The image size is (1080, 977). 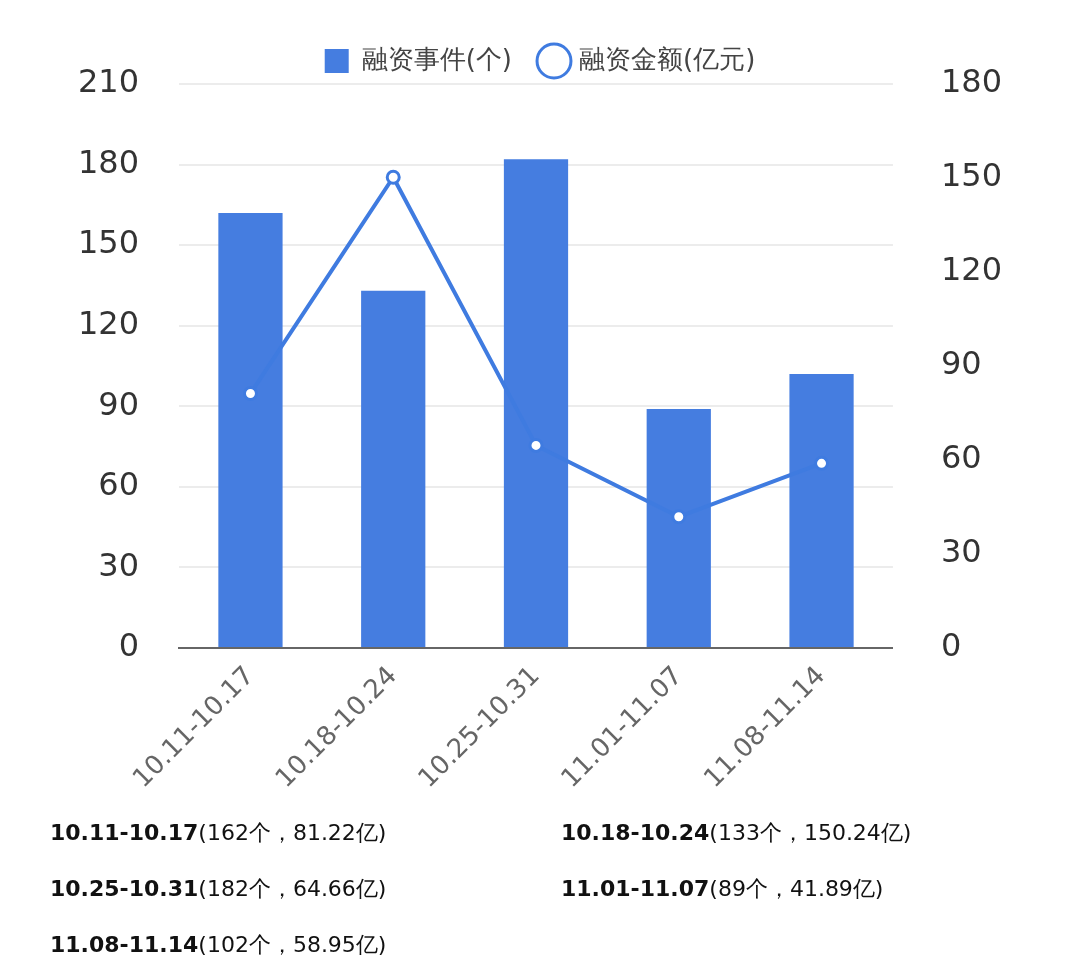 What do you see at coordinates (951, 645) in the screenshot?
I see `y2-tick-label: 0` at bounding box center [951, 645].